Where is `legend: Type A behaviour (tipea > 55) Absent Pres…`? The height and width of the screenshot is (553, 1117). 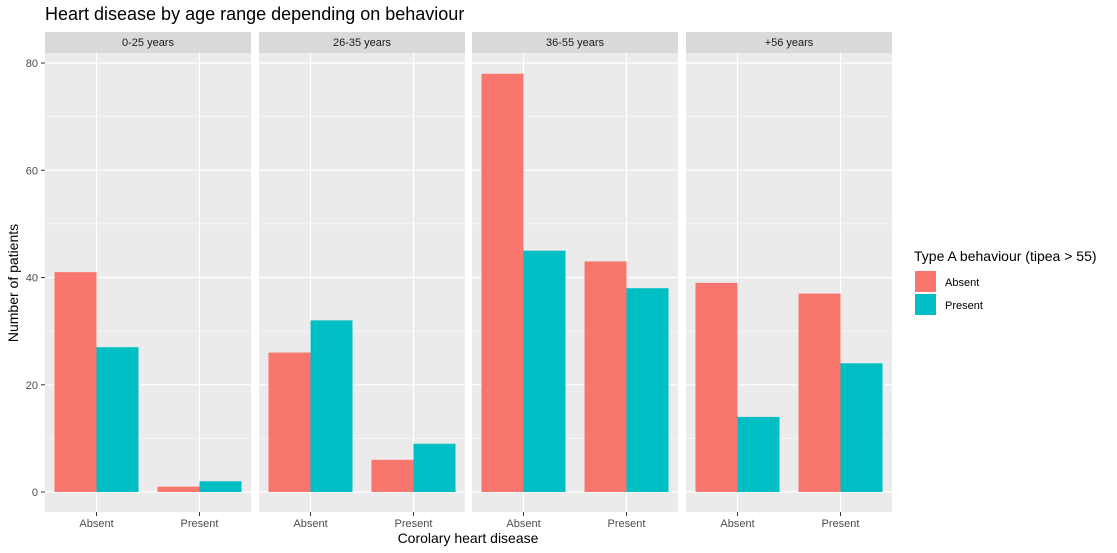
legend: Type A behaviour (tipea > 55) Absent Pres… is located at coordinates (1005, 281).